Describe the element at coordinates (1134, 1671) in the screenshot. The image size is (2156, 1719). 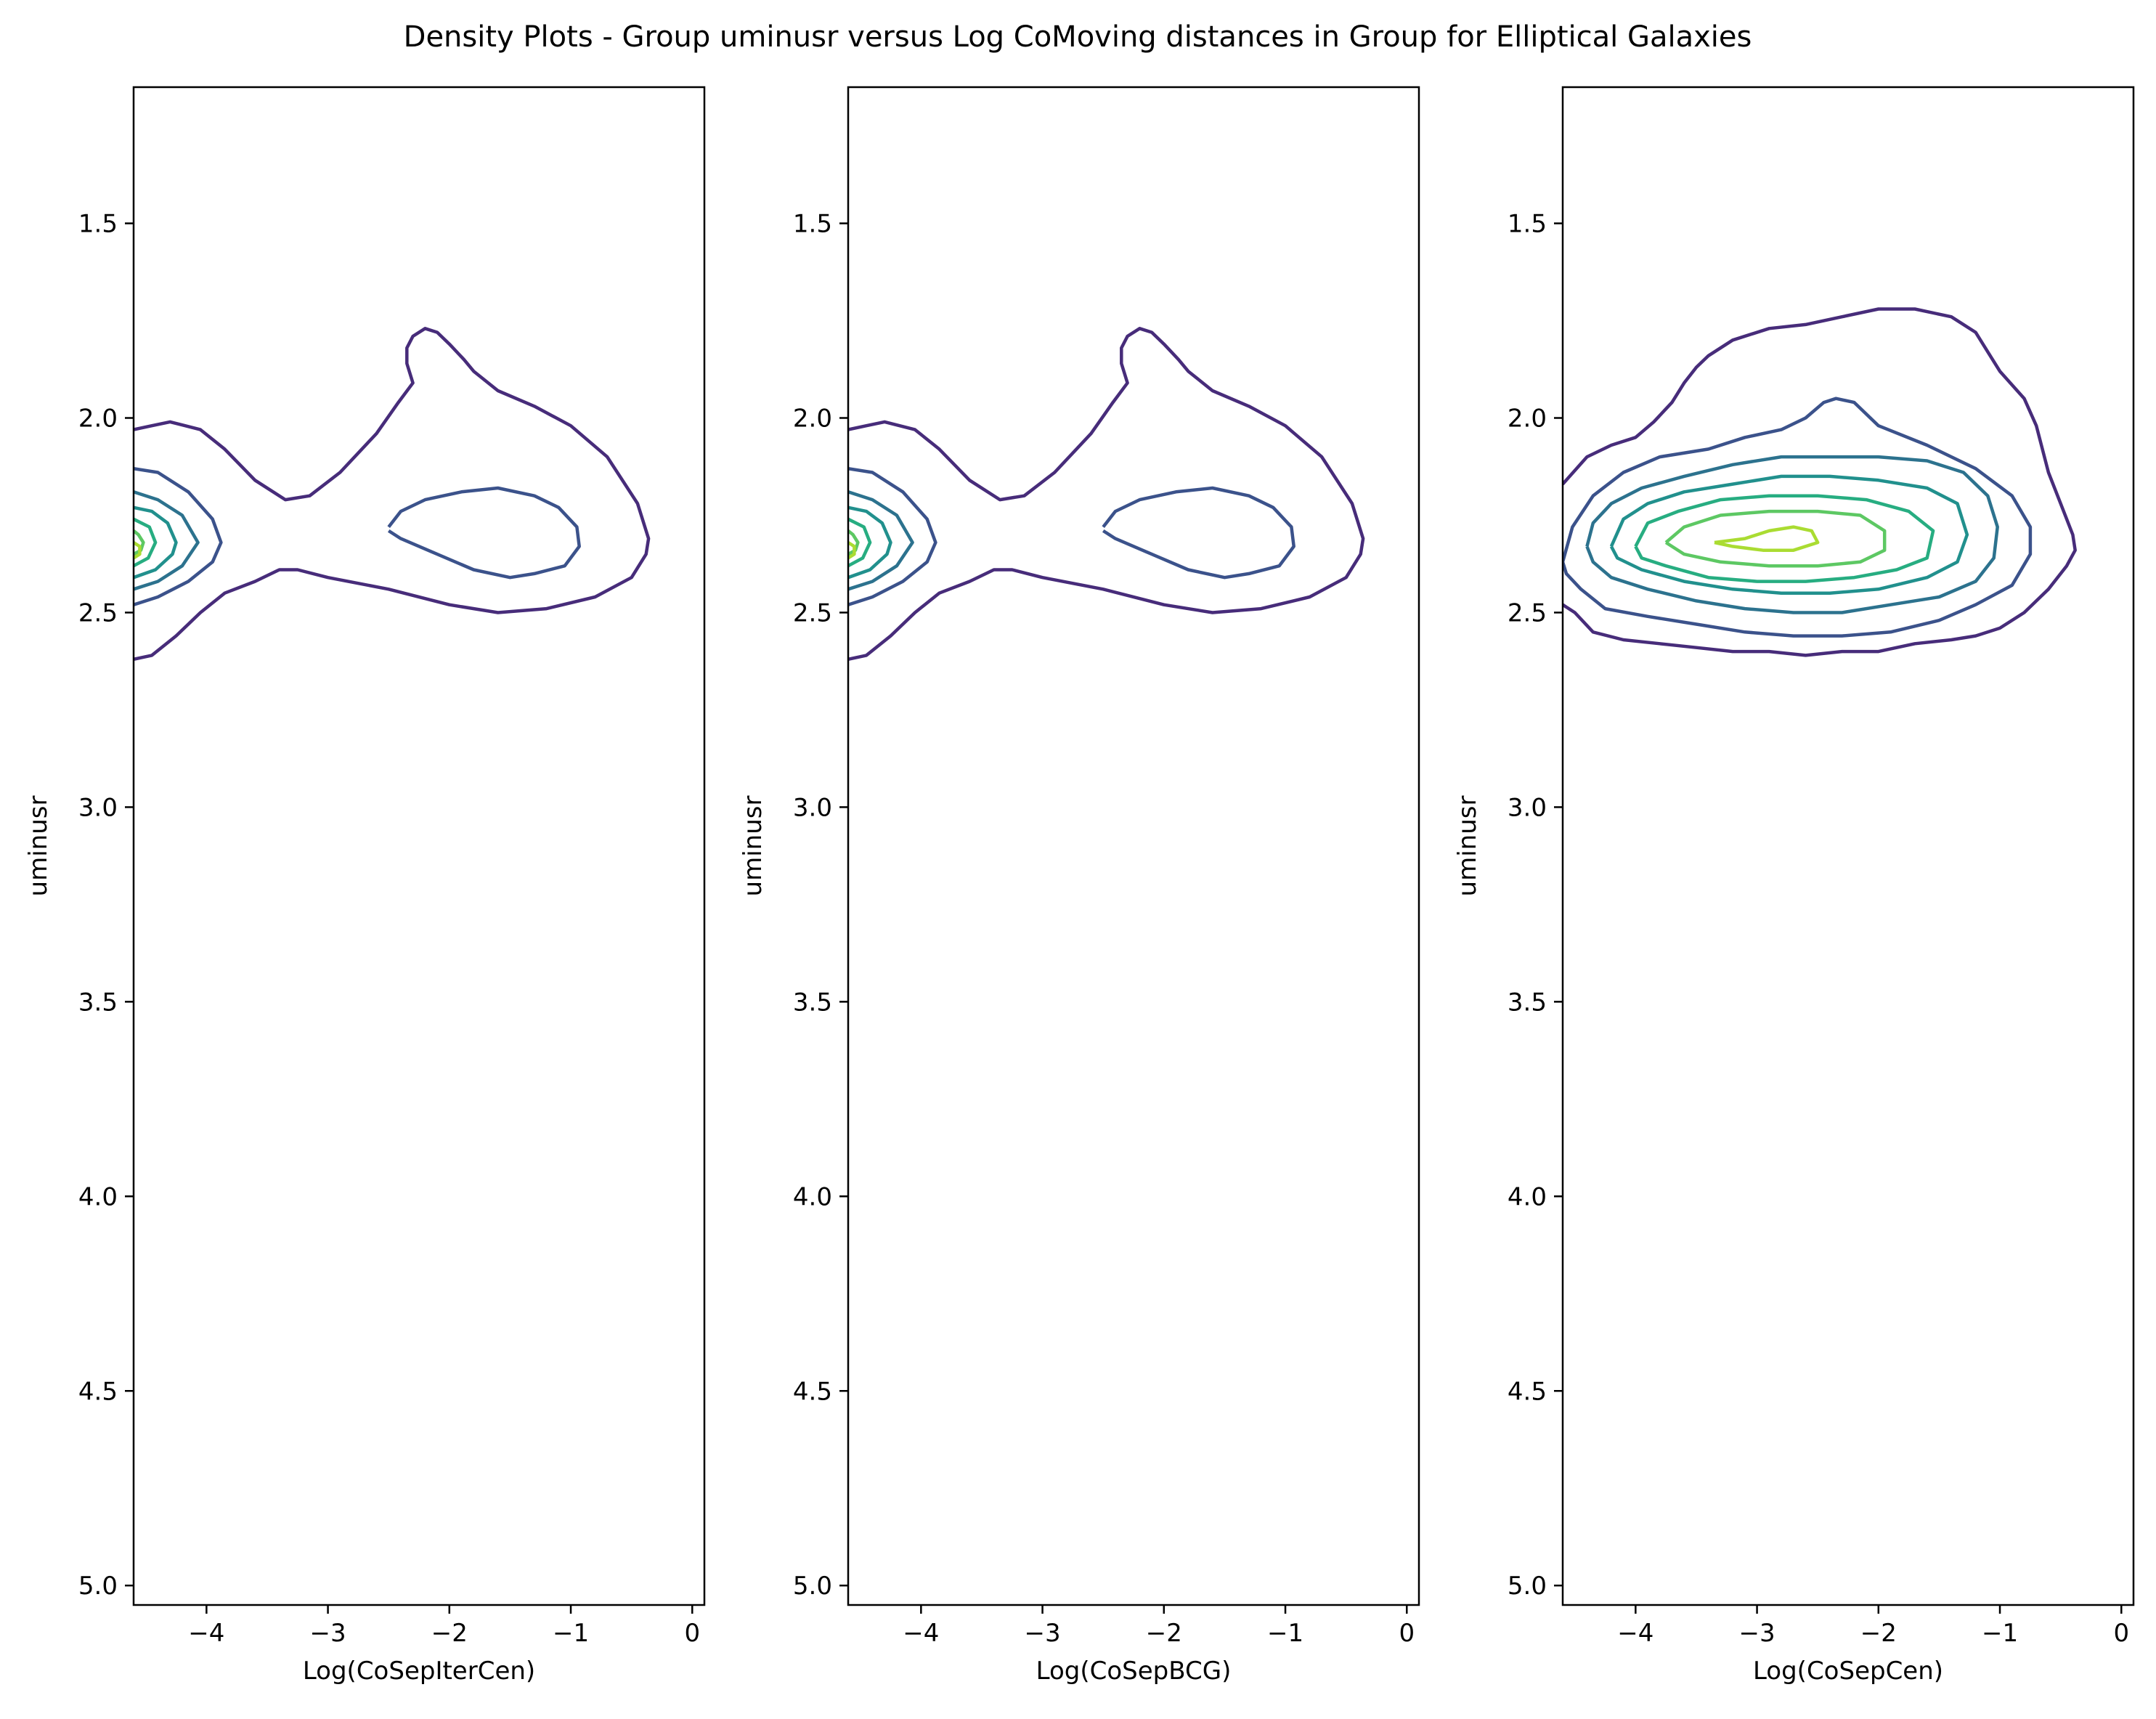
I see `x-axis-label: Log(CoSepBCG)` at that location.